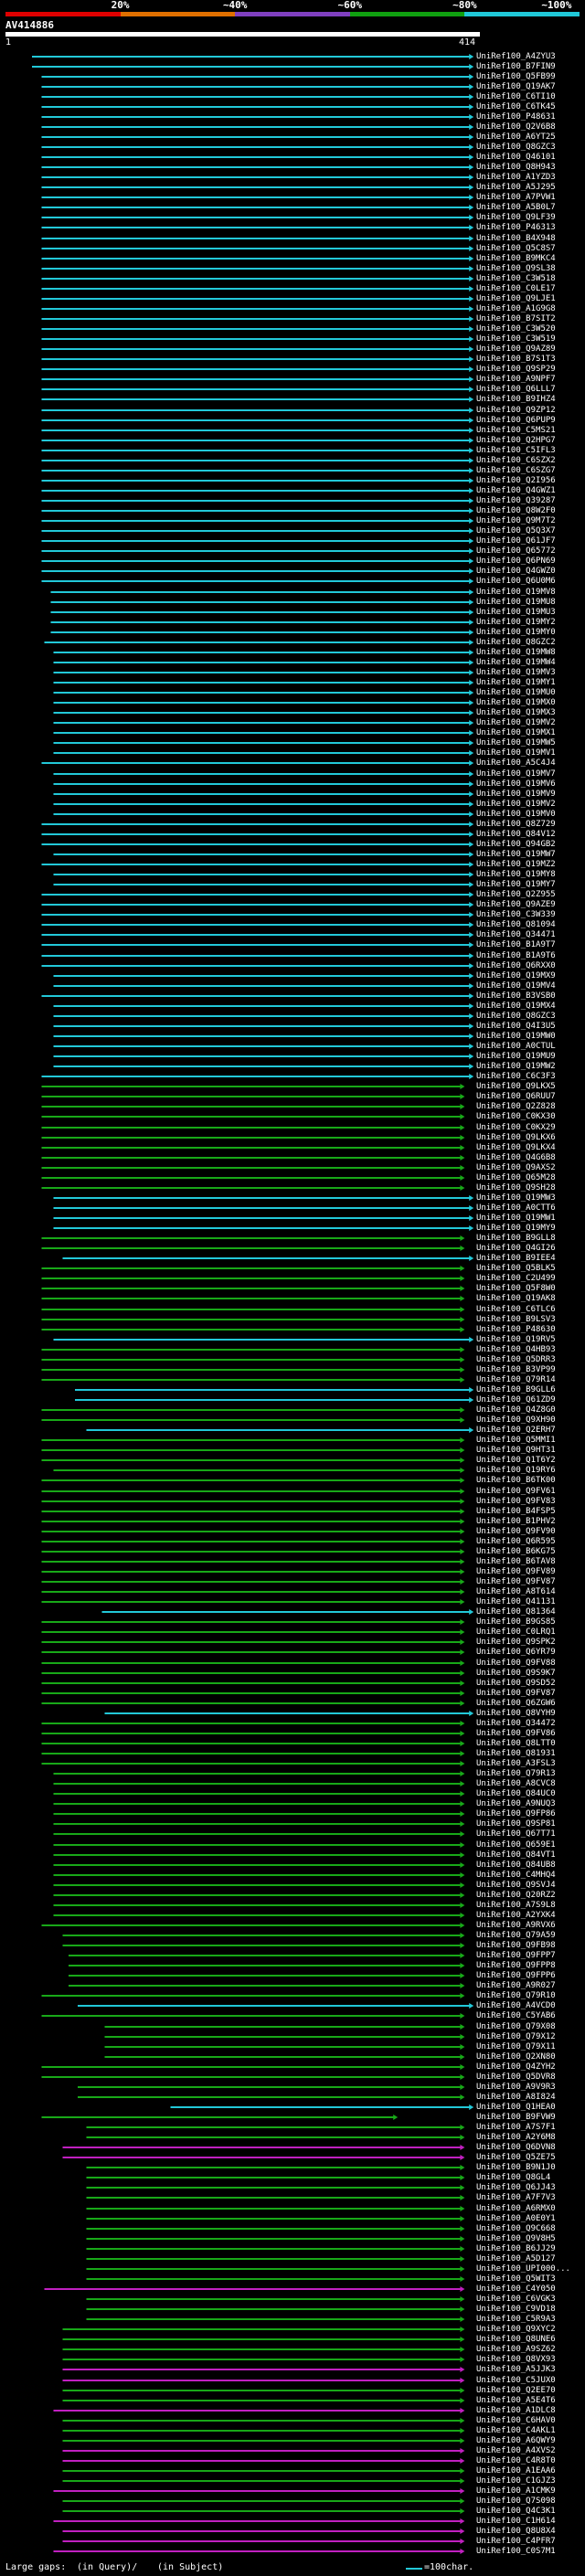 This screenshot has height=2576, width=585. What do you see at coordinates (516, 1551) in the screenshot?
I see `hit-label-link: UniRef100_B6KG75` at bounding box center [516, 1551].